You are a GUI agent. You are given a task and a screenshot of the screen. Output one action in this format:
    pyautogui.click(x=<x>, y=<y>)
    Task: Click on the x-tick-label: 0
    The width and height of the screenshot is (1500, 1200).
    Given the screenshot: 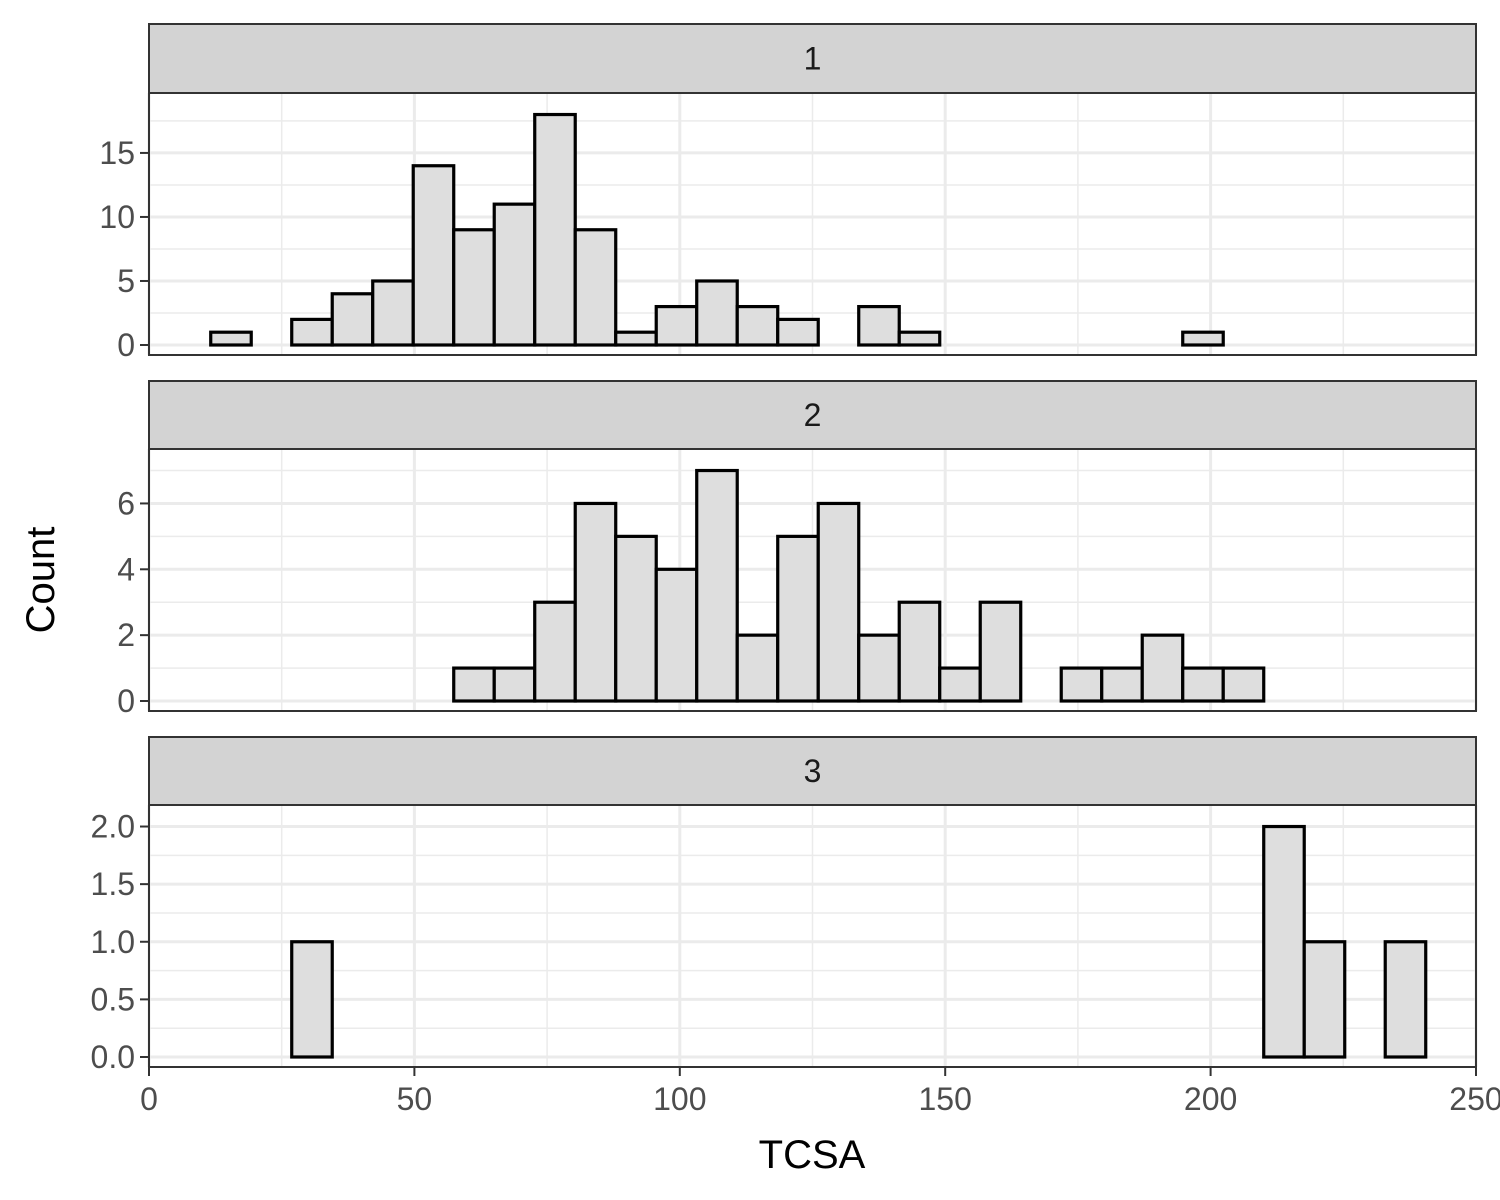 What is the action you would take?
    pyautogui.click(x=149, y=1099)
    